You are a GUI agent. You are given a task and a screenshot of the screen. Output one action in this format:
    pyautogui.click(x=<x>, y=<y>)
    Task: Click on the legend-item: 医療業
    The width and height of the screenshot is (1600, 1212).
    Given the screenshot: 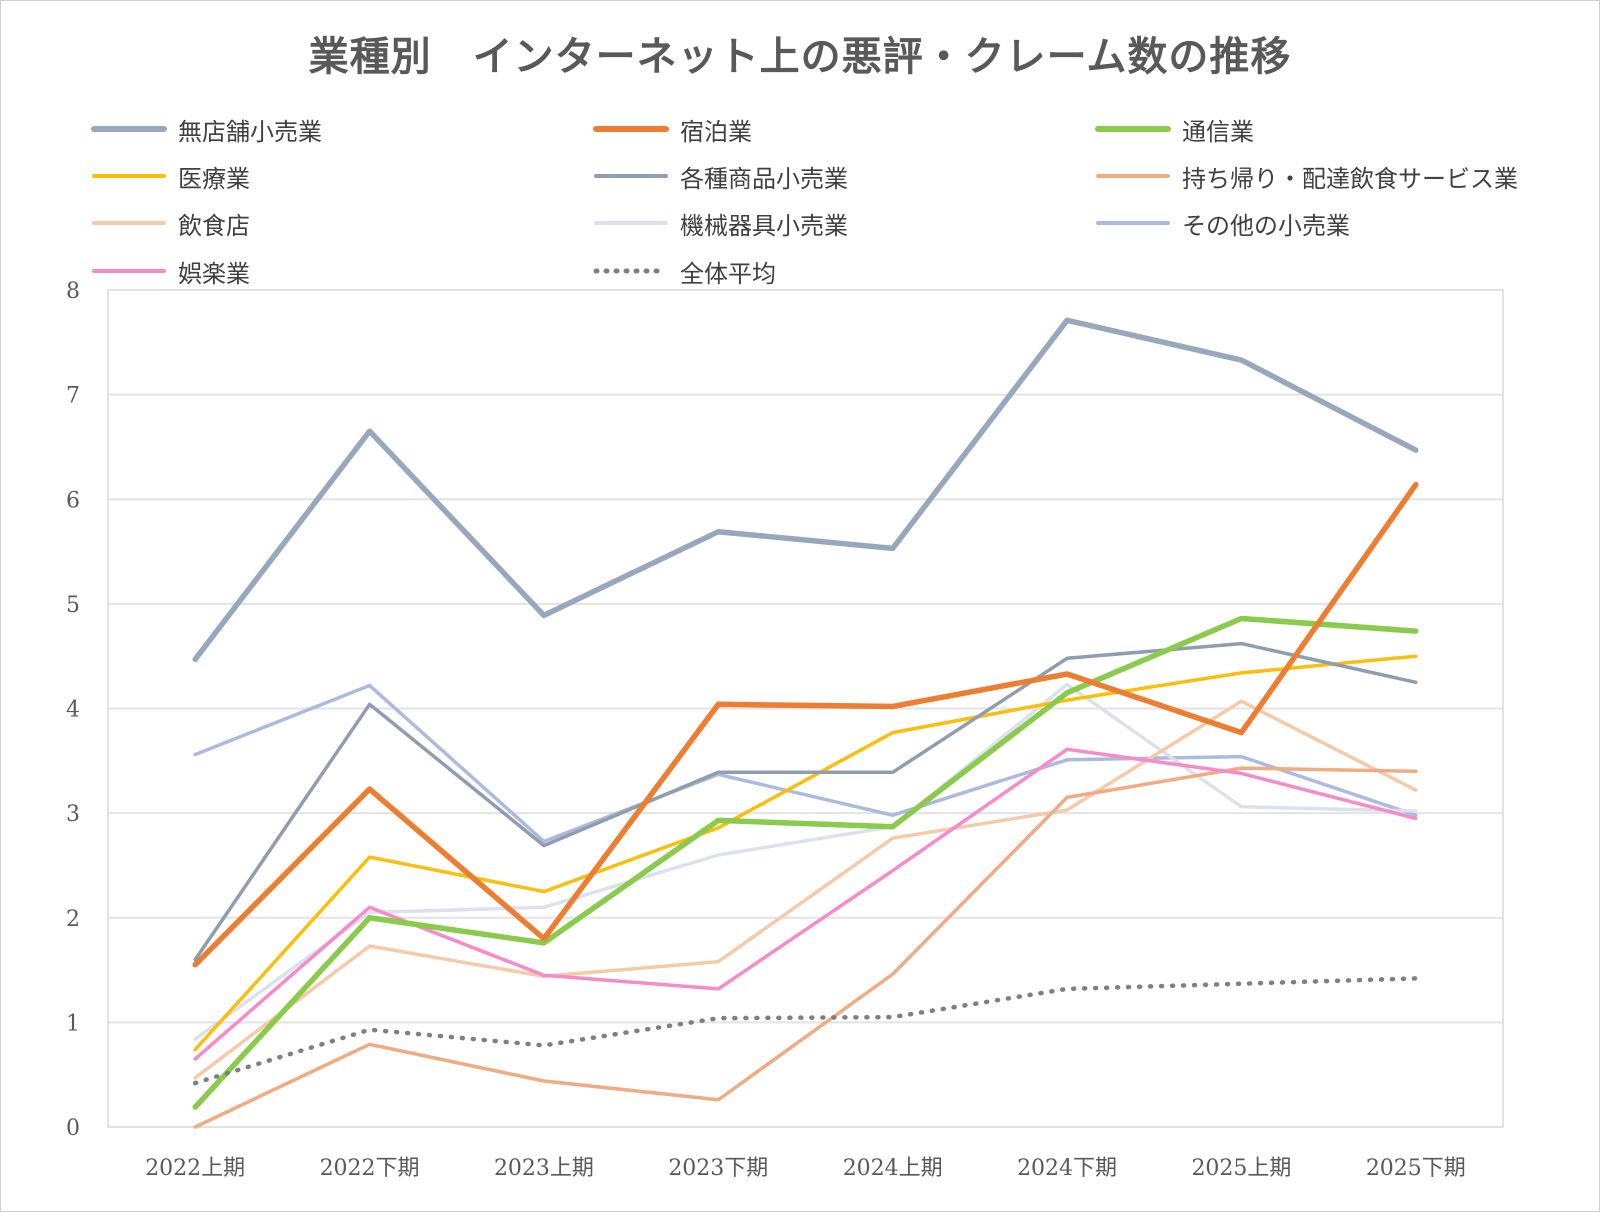 What is the action you would take?
    pyautogui.click(x=170, y=177)
    